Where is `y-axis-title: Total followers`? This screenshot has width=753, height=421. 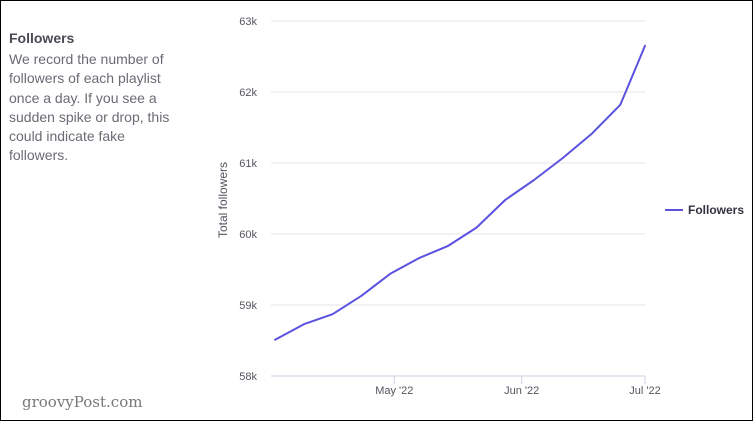
y-axis-title: Total followers is located at coordinates (223, 200).